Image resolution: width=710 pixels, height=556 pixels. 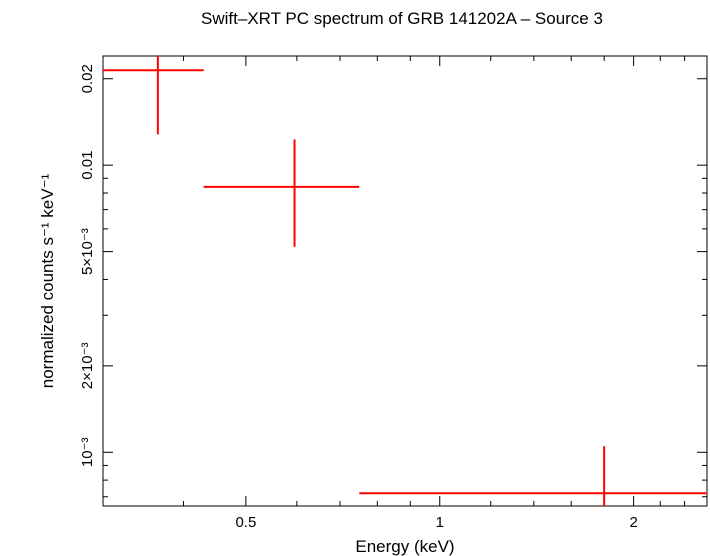 What do you see at coordinates (87, 78) in the screenshot?
I see `y-tick-label: 0.02` at bounding box center [87, 78].